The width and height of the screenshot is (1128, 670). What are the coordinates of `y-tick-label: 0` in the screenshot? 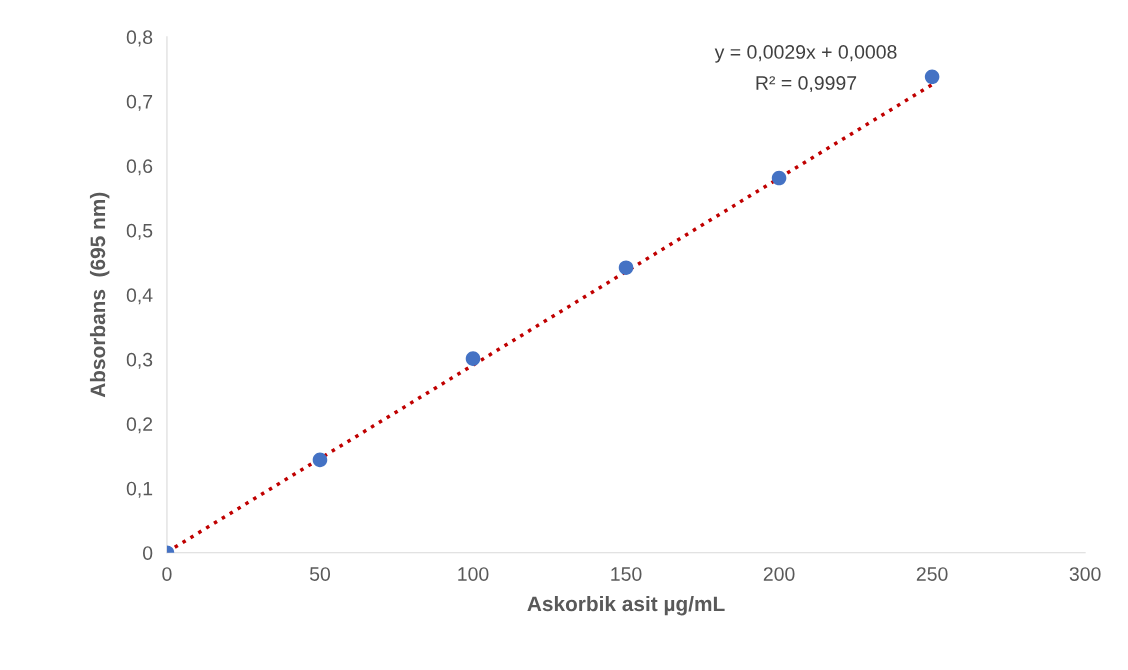 It's located at (148, 553).